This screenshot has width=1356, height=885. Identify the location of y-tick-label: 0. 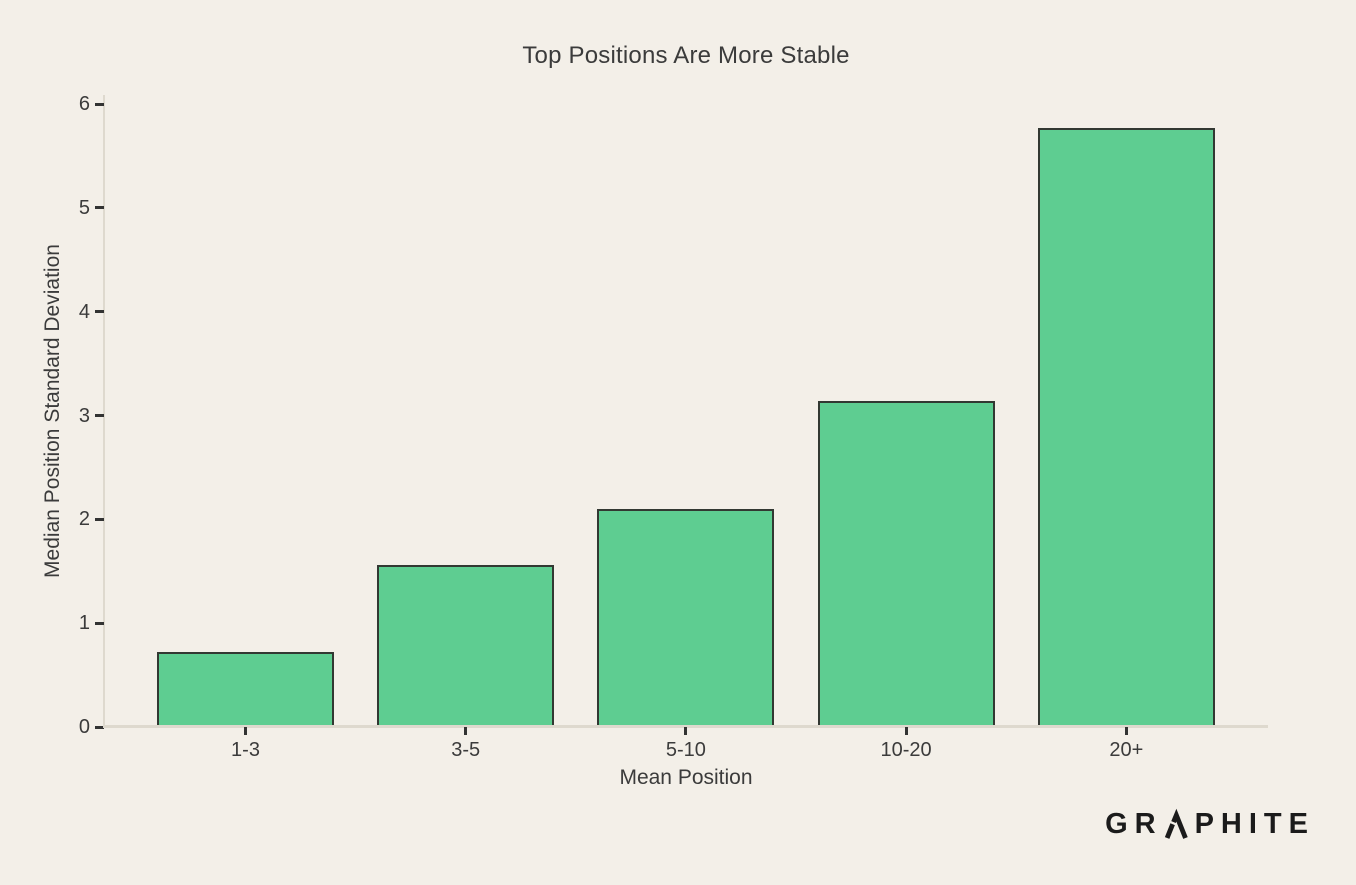
(84, 727).